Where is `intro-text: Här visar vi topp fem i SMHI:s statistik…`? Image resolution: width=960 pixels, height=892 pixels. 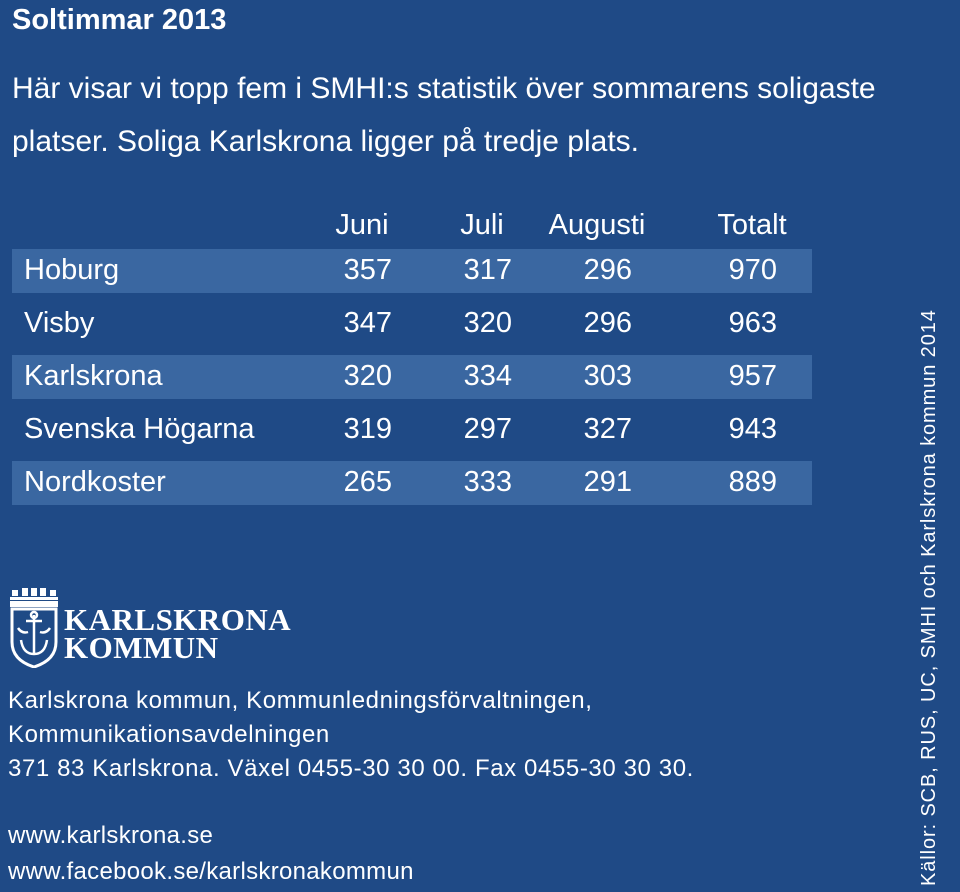 intro-text: Här visar vi topp fem i SMHI:s statistik… is located at coordinates (462, 115).